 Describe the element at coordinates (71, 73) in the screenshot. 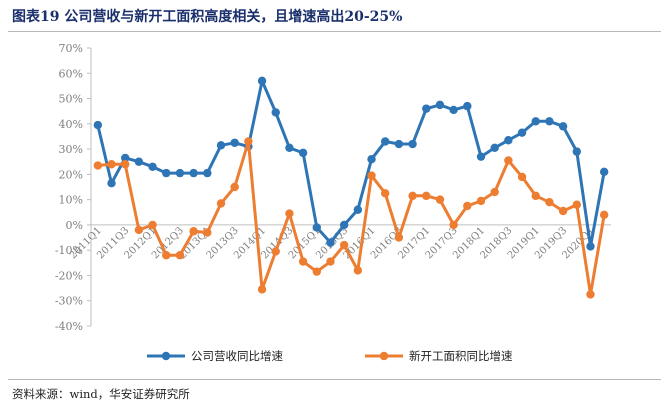

I see `y-tick-label: 60%` at that location.